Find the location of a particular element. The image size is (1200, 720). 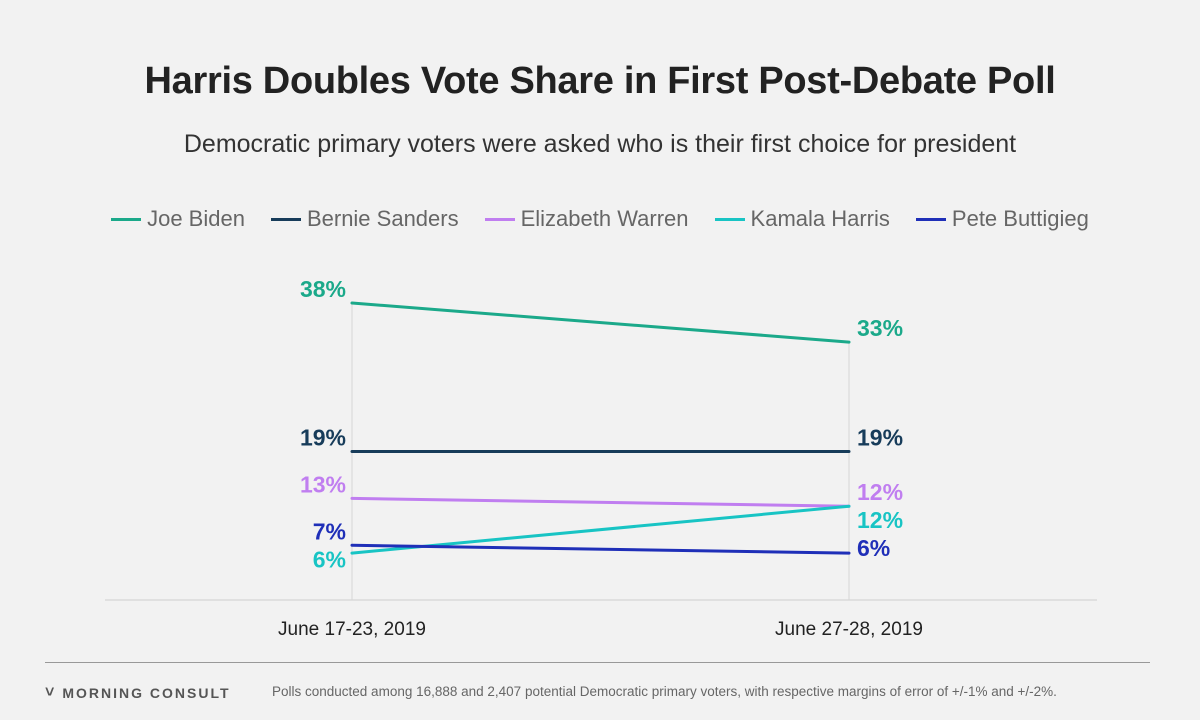

legend-item: Pete Buttigieg is located at coordinates (1002, 219).